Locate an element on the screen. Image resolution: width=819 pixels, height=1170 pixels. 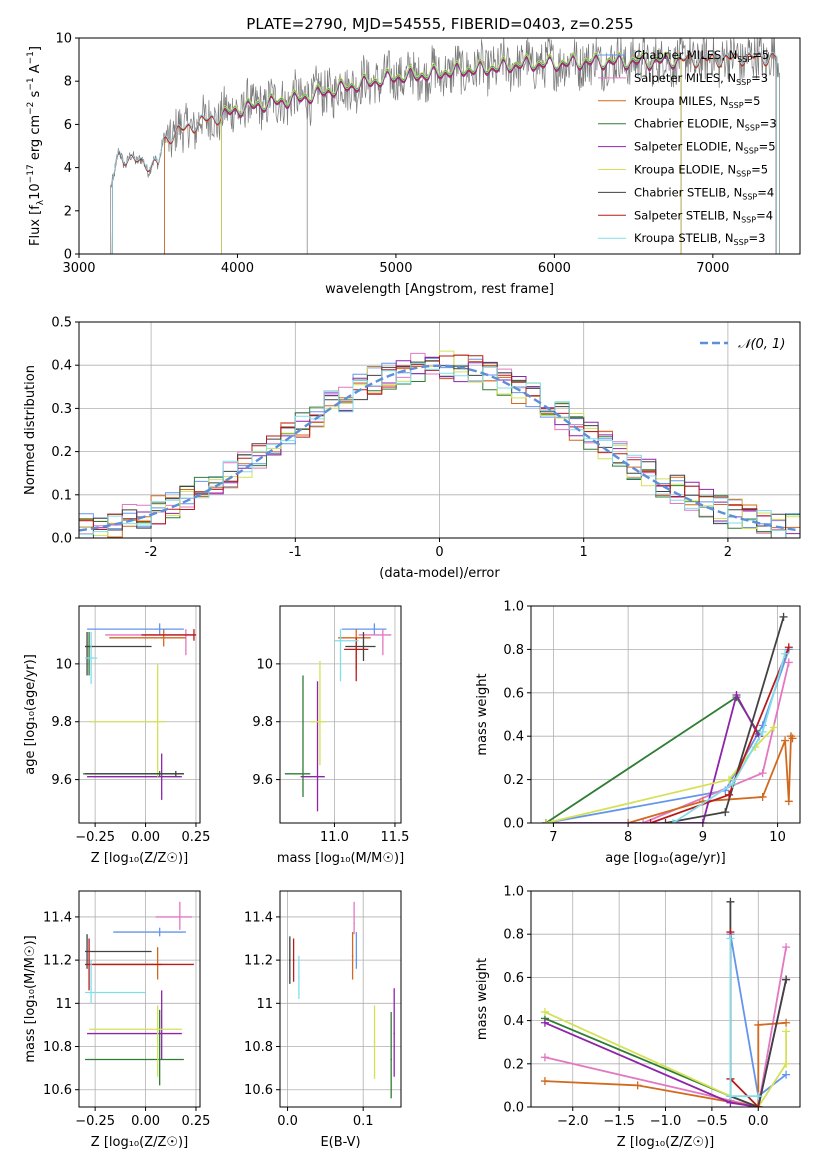
mass_vs_Z-xtick-label: 0.00 is located at coordinates (145, 1121).